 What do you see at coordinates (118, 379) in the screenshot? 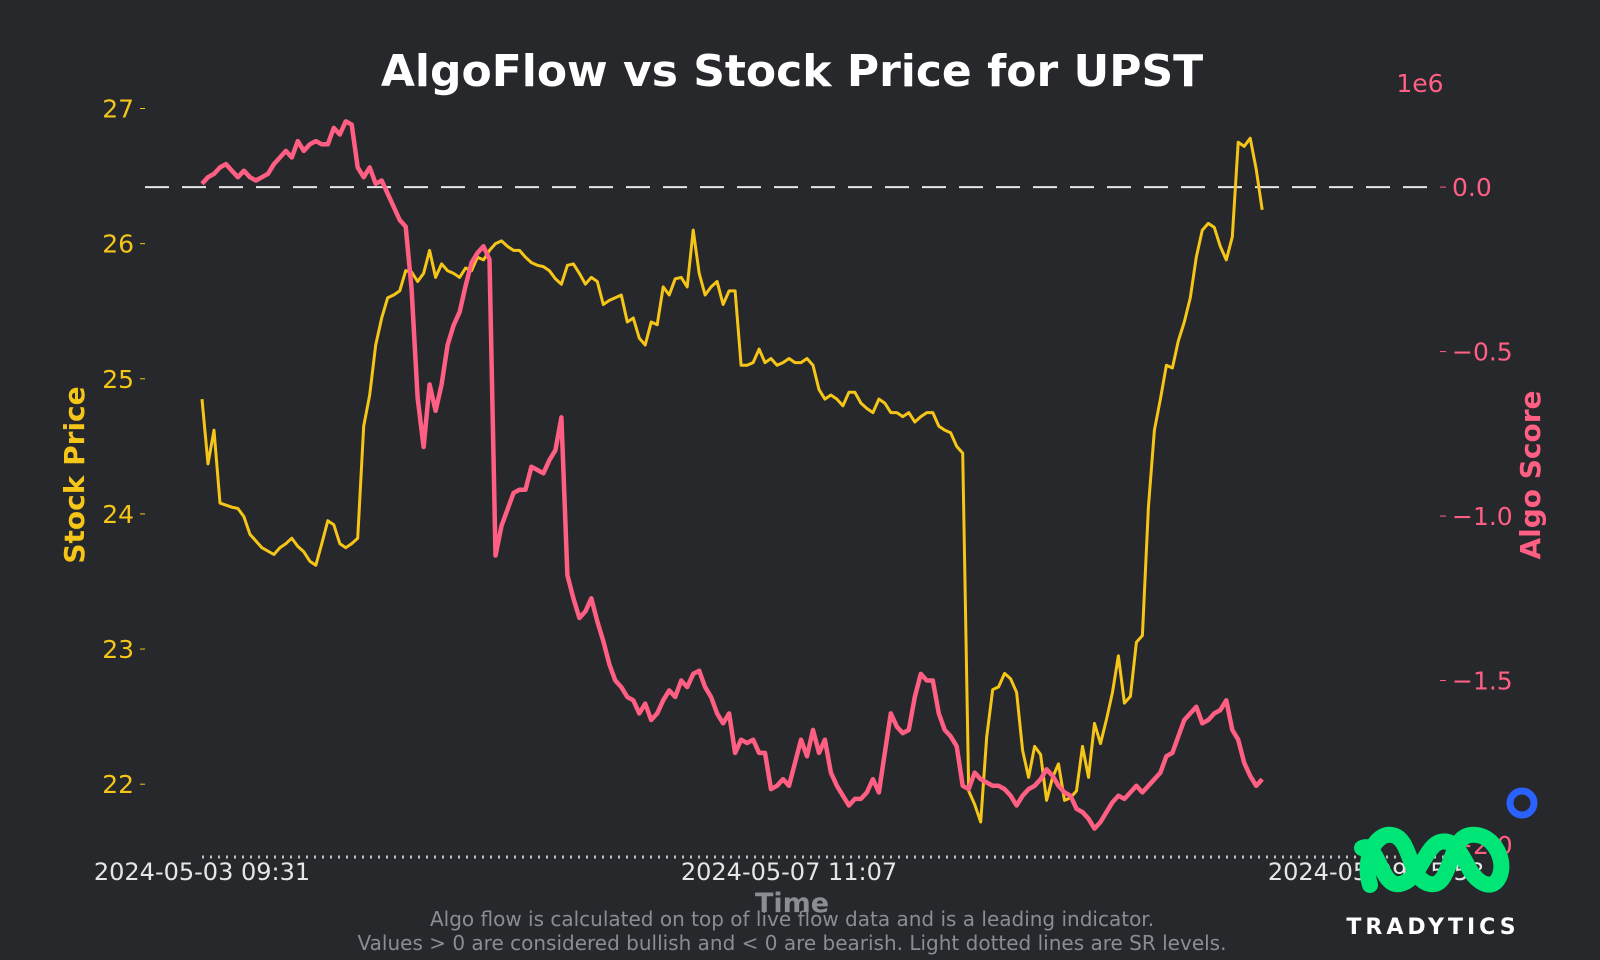
I see `left-tick-label: 25` at bounding box center [118, 379].